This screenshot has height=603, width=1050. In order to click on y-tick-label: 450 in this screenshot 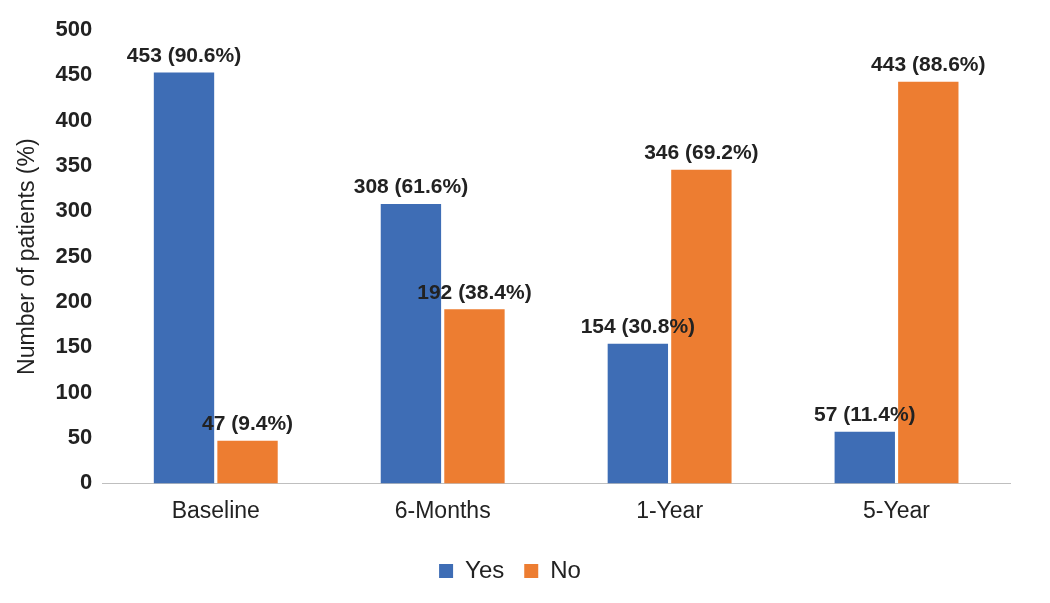, I will do `click(74, 74)`.